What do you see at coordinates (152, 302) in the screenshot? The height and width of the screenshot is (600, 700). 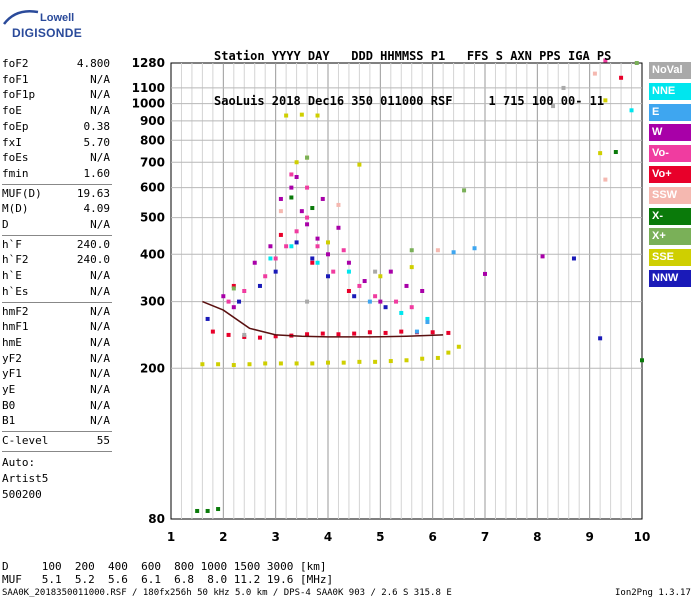 I see `y-tick-label: 300` at bounding box center [152, 302].